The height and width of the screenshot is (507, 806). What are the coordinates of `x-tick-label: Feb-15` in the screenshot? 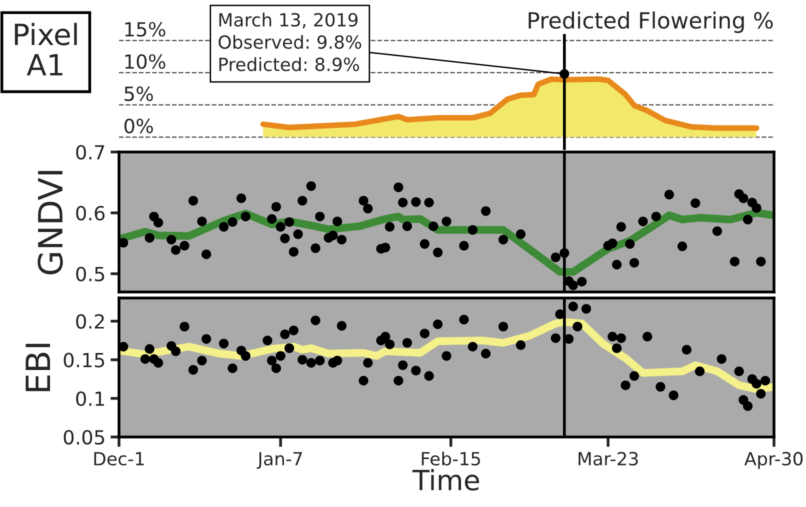 It's located at (451, 459).